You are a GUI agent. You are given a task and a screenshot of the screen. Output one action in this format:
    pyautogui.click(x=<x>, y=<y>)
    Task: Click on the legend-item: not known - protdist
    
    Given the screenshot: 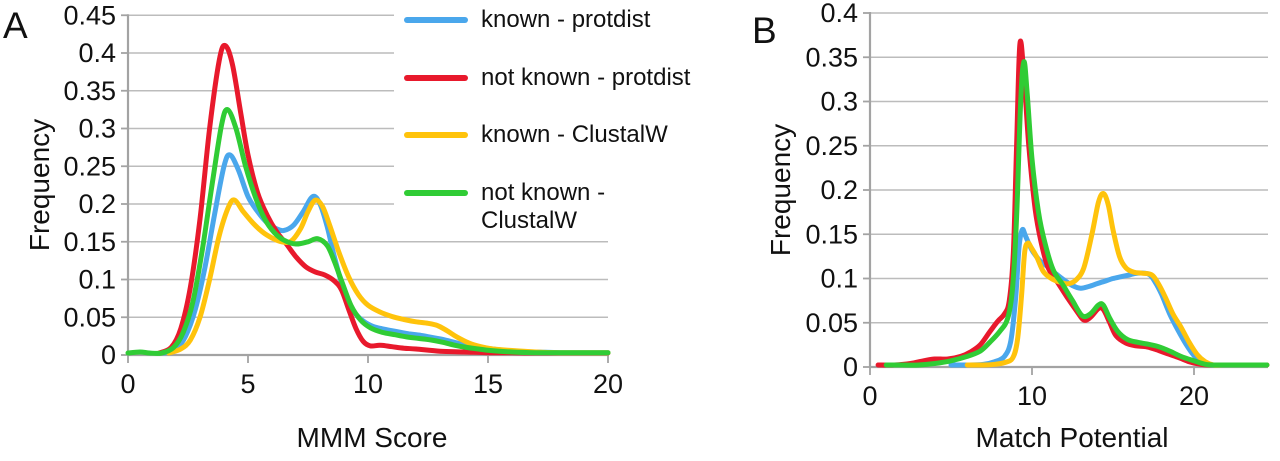 What is the action you would take?
    pyautogui.click(x=547, y=78)
    